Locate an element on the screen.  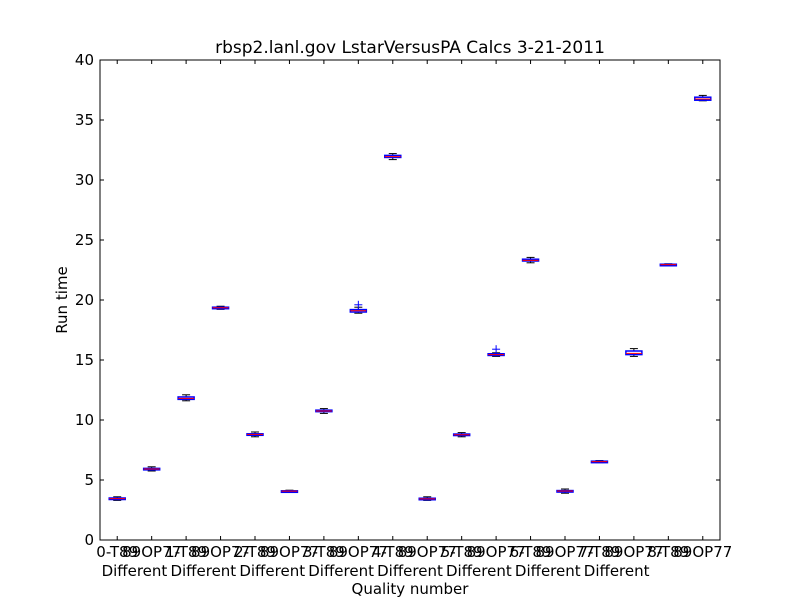
x-tick-label: 5-T89 is located at coordinates (462, 552).